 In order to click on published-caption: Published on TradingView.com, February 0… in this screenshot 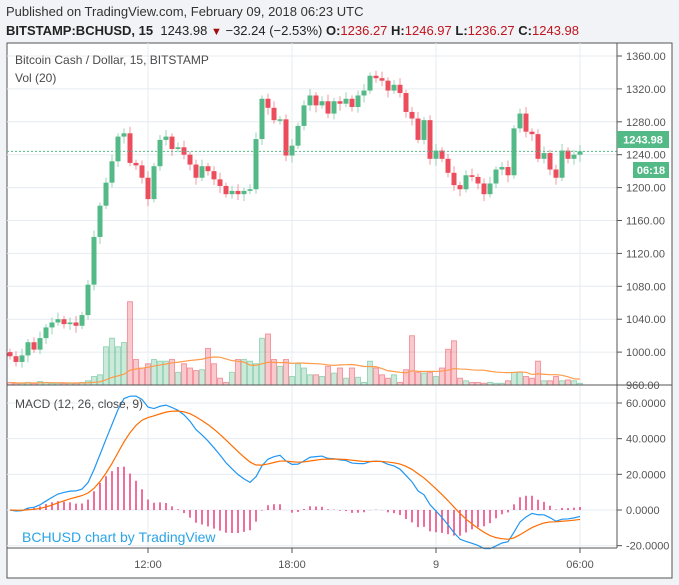, I will do `click(185, 11)`.